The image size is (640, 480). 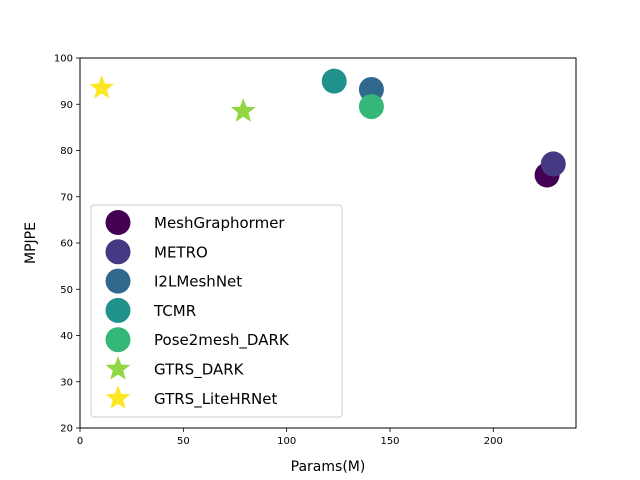 What do you see at coordinates (371, 107) in the screenshot?
I see `point-pose2mesh-dark` at bounding box center [371, 107].